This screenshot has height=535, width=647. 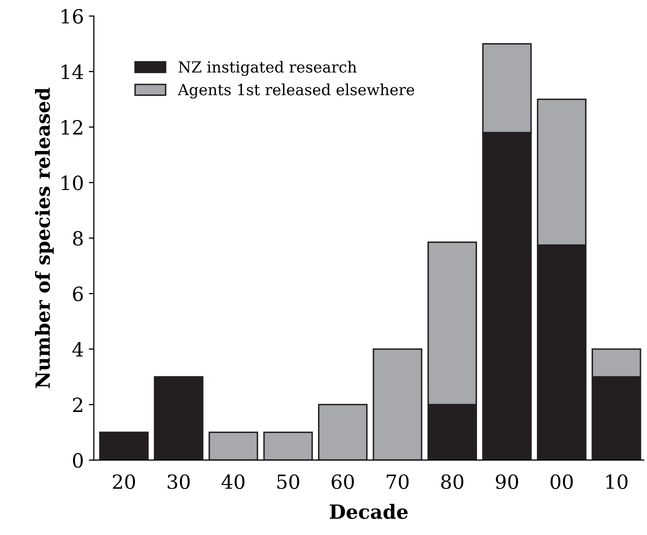 What do you see at coordinates (369, 511) in the screenshot?
I see `x-axis-title: Decade` at bounding box center [369, 511].